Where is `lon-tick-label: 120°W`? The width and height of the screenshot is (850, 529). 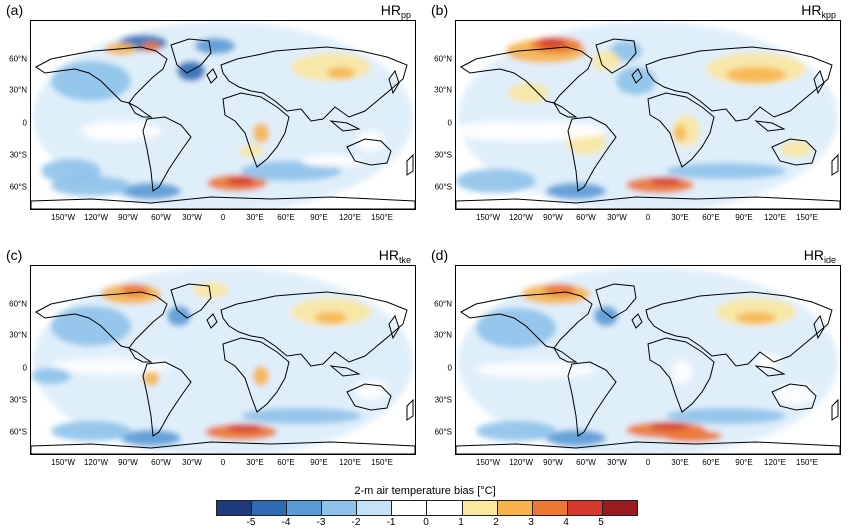 lon-tick-label: 120°W is located at coordinates (521, 217).